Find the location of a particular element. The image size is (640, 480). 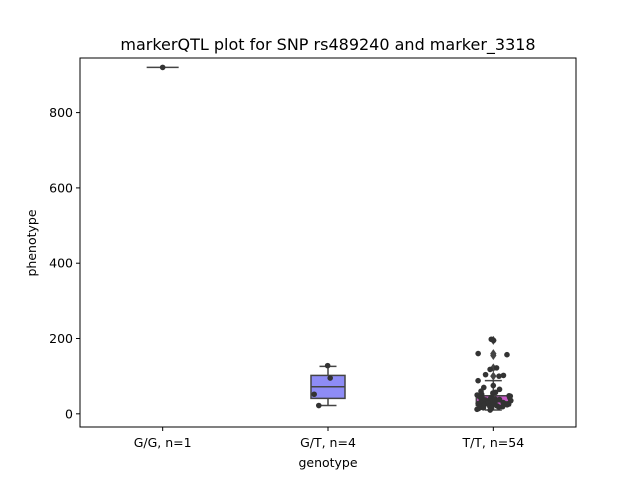

x-tick-label: T/T, n=54 is located at coordinates (492, 442).